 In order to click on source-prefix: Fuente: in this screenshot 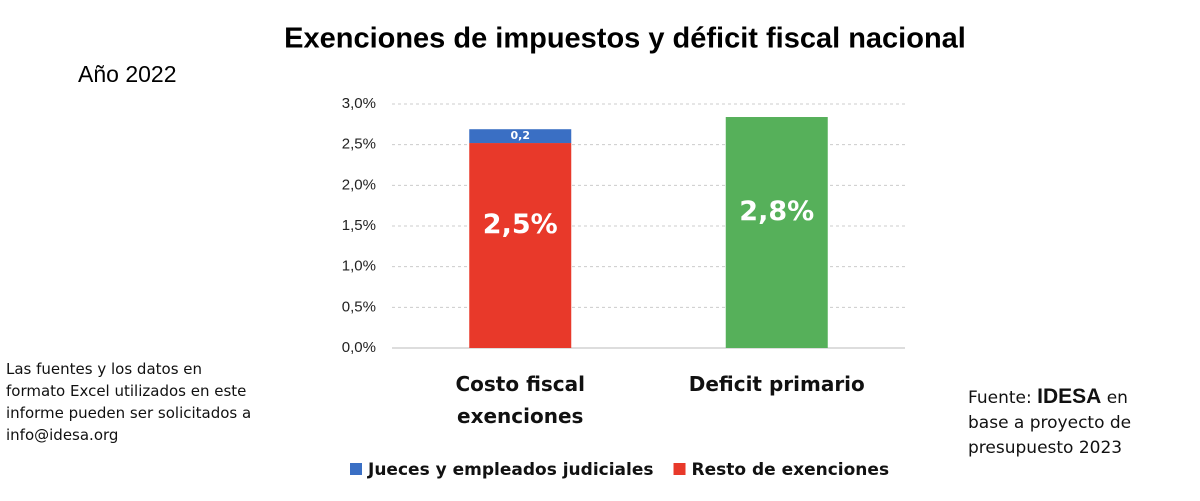, I will do `click(1000, 398)`.